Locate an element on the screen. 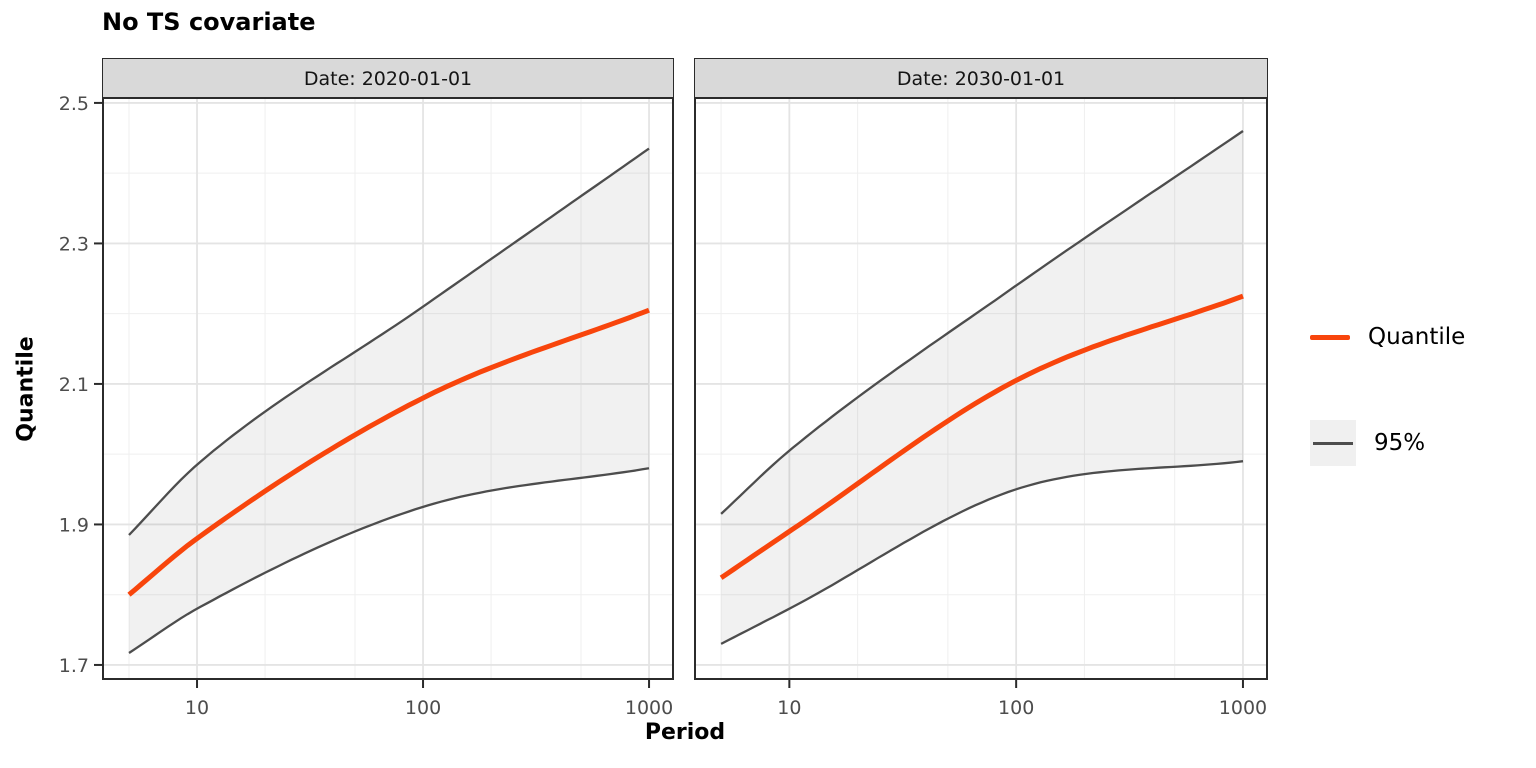  svg-text: 2.5 is located at coordinates (74, 104).